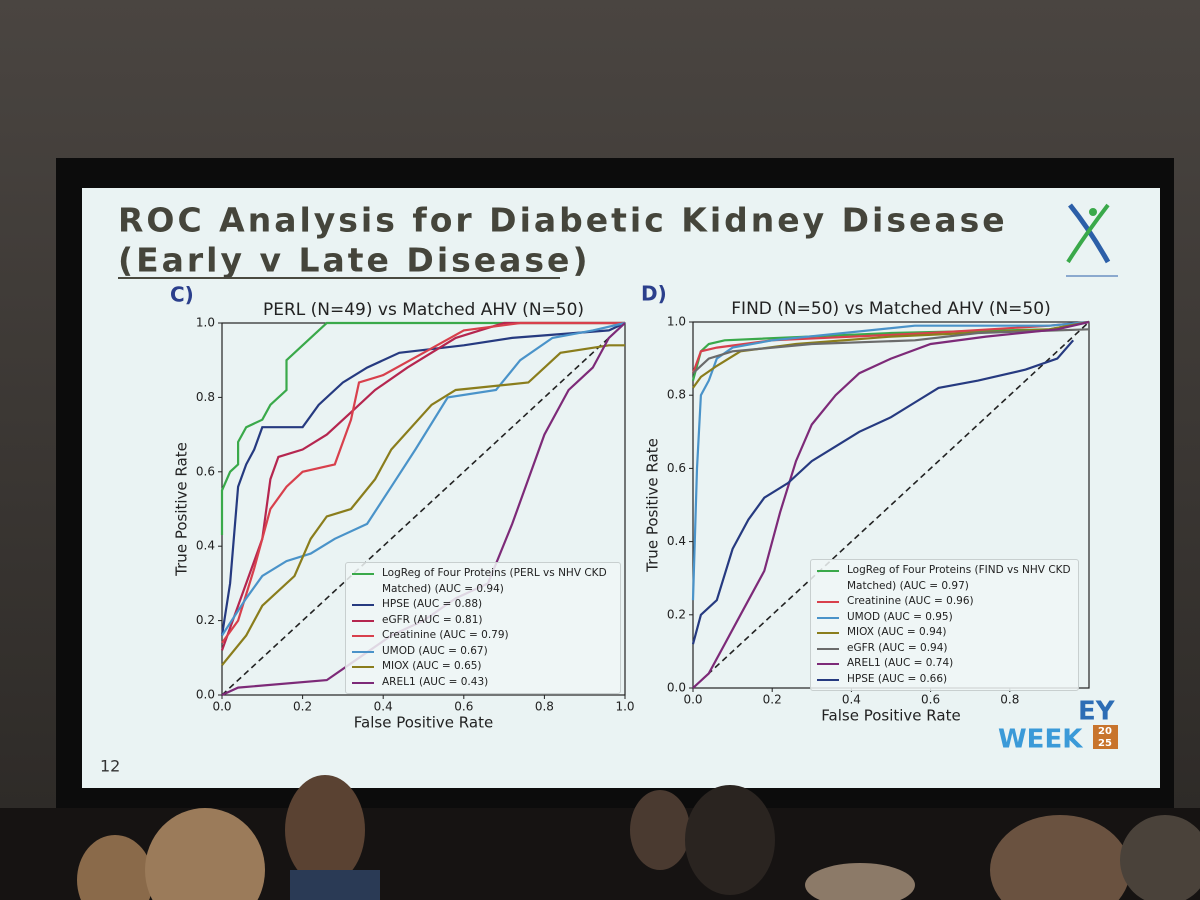  What do you see at coordinates (900, 663) in the screenshot?
I see `legend-label: AREL1 (AUC = 0.74)` at bounding box center [900, 663].